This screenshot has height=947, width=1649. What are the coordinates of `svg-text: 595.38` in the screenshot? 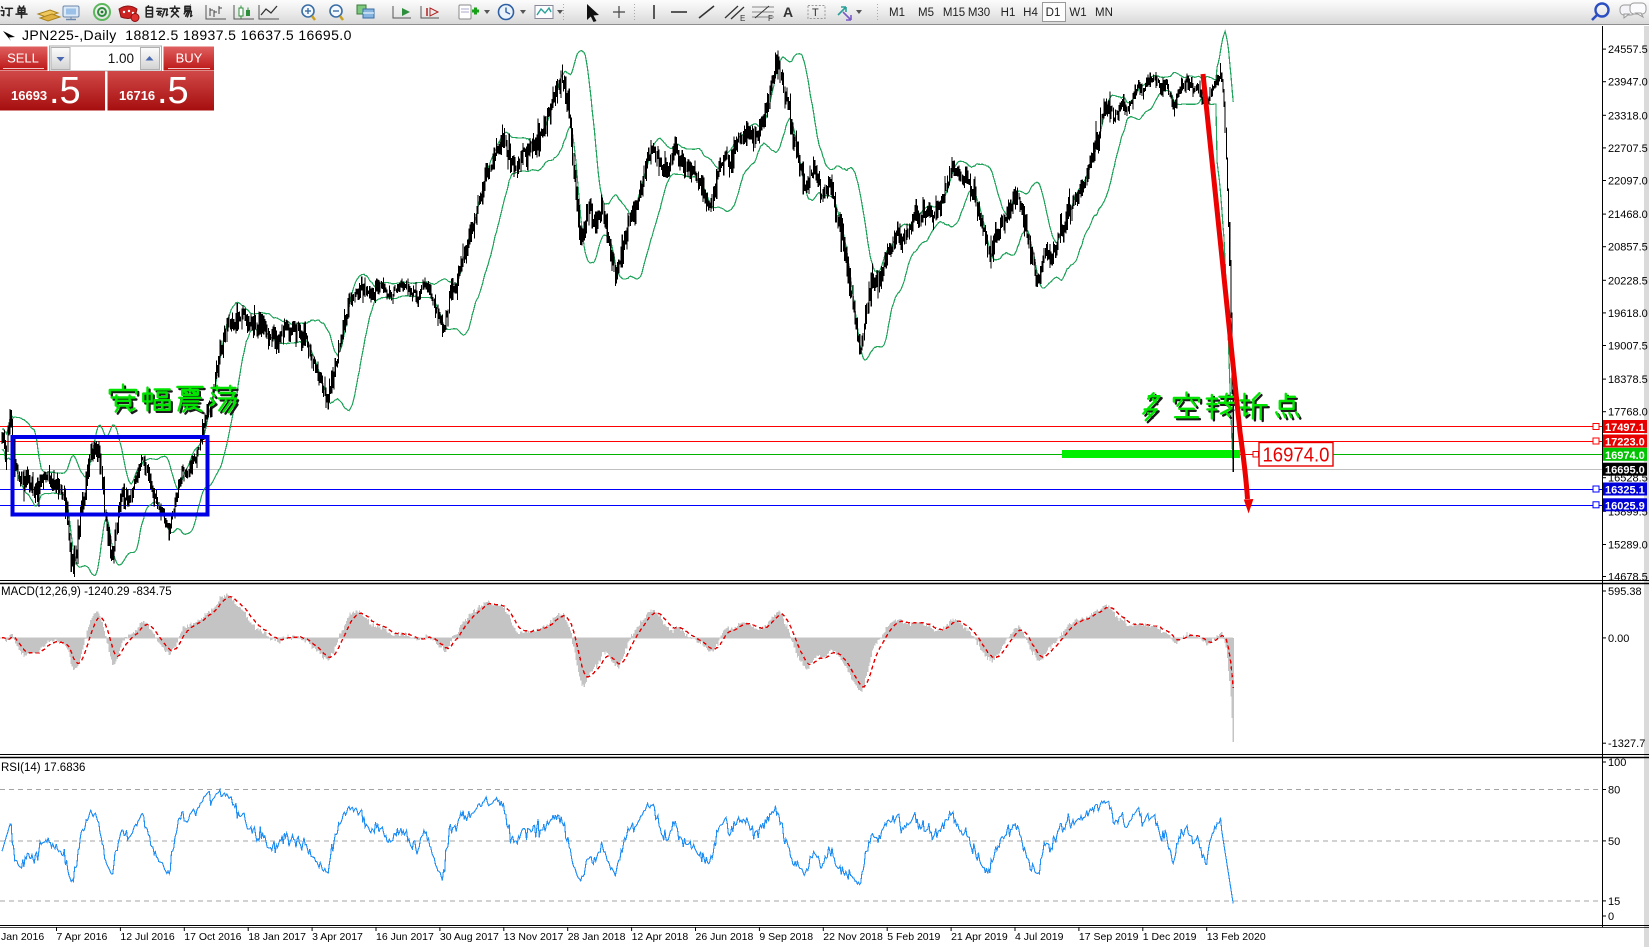 It's located at (1625, 592).